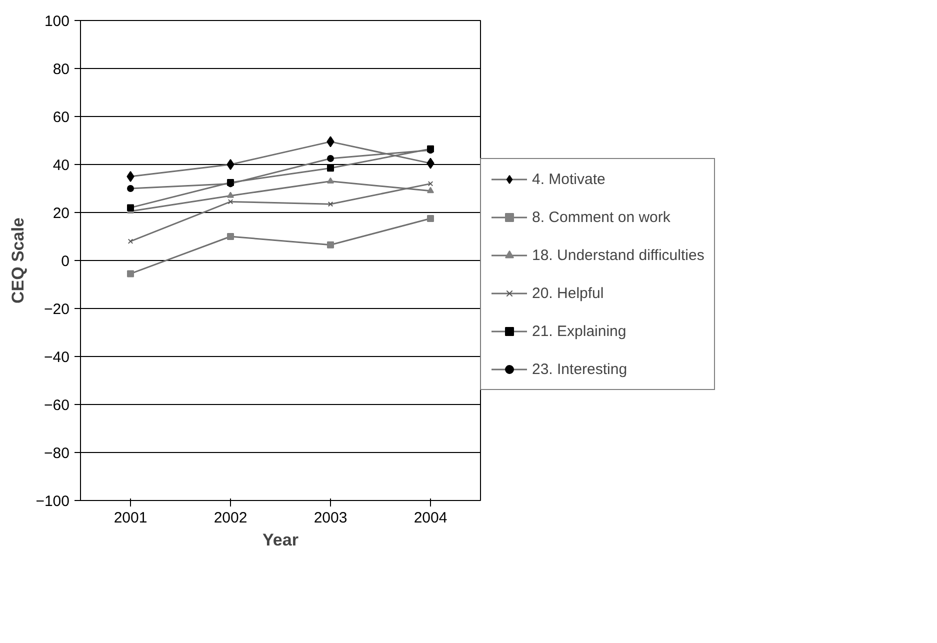 The height and width of the screenshot is (643, 937). What do you see at coordinates (57, 453) in the screenshot?
I see `y-tick-label: −80` at bounding box center [57, 453].